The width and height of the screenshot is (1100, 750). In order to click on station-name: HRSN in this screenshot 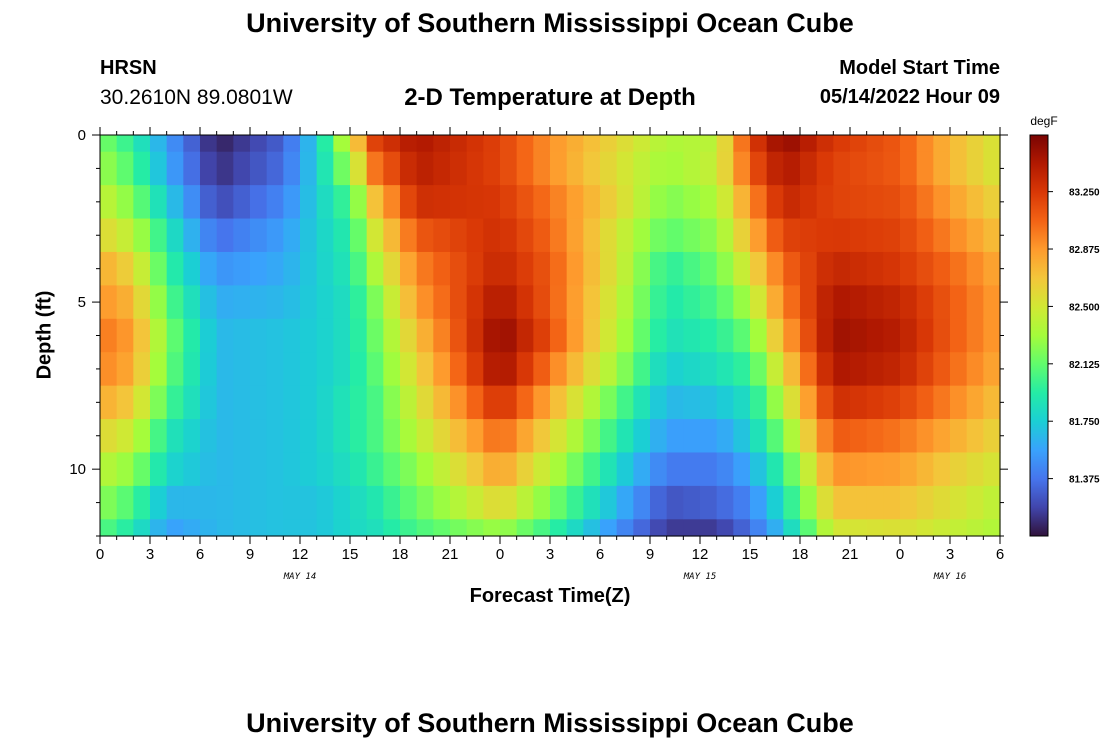, I will do `click(128, 68)`.